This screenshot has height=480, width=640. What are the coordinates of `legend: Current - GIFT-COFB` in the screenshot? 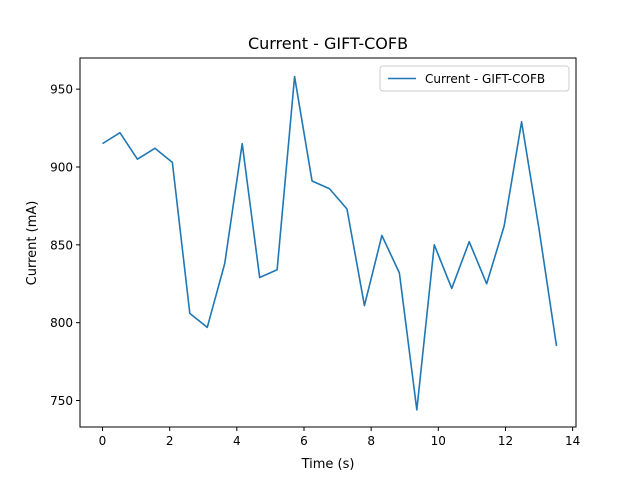 It's located at (474, 78).